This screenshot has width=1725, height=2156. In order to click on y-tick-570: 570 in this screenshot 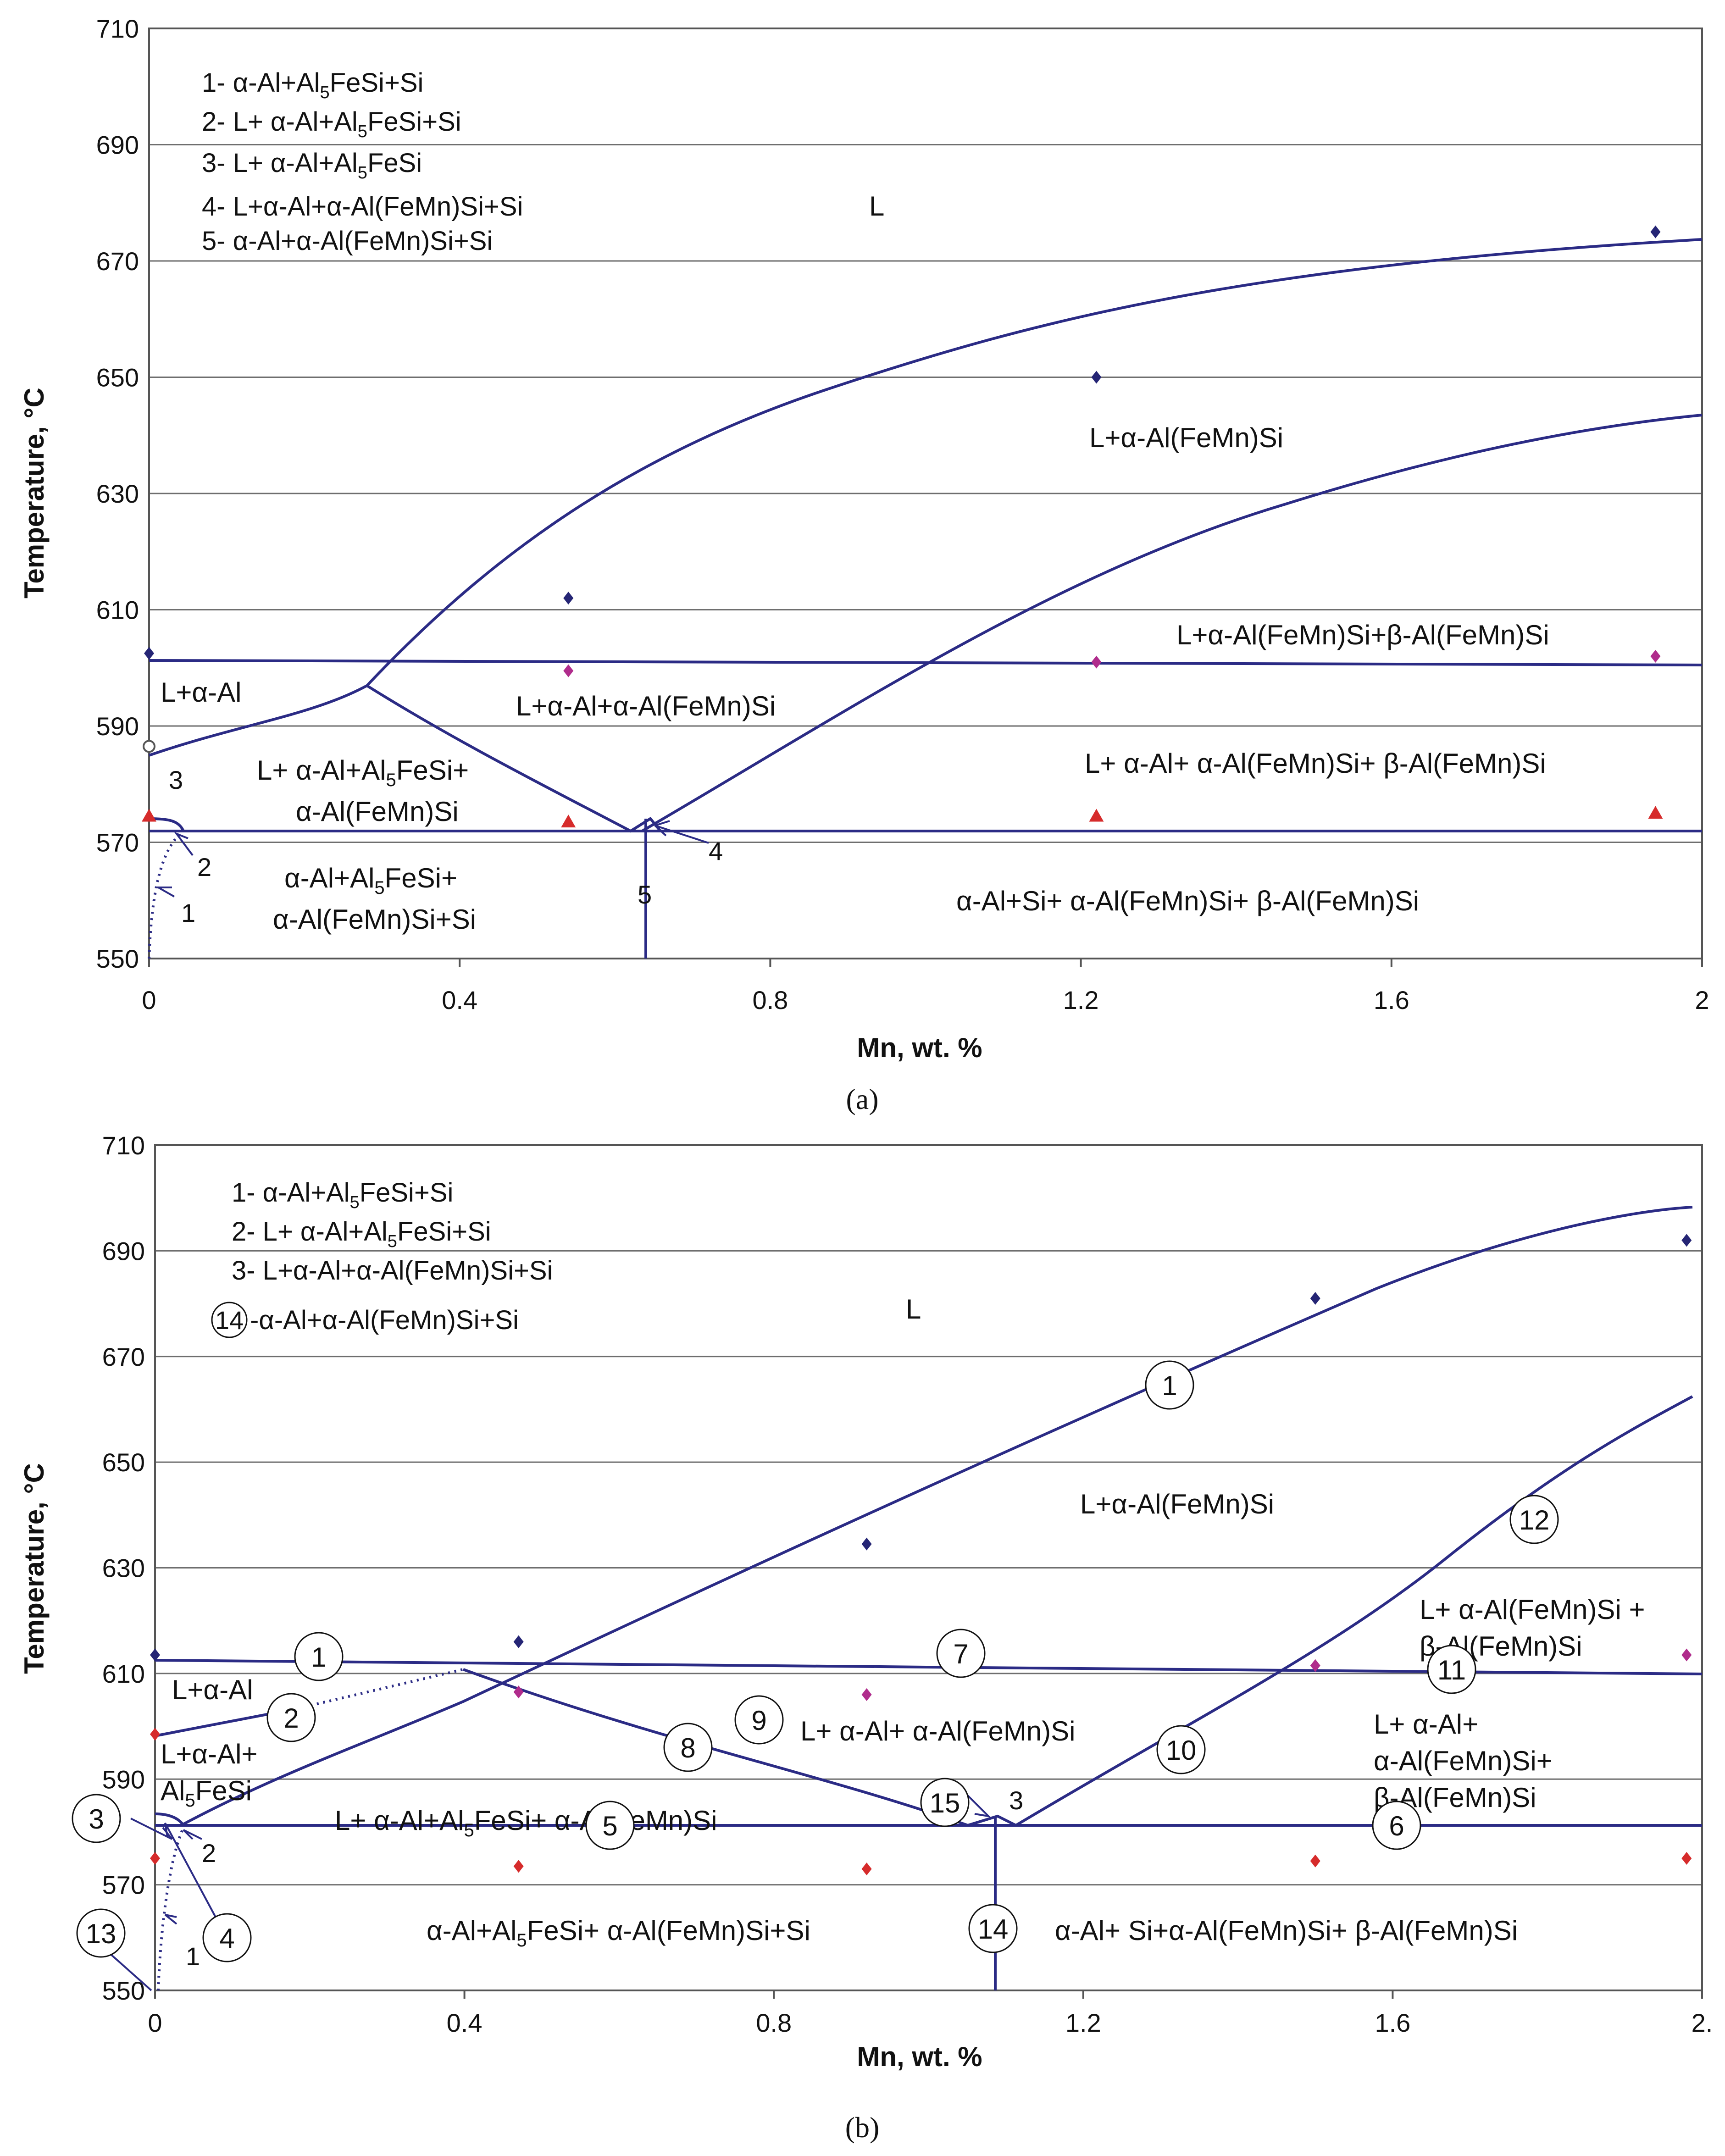, I will do `click(123, 1885)`.